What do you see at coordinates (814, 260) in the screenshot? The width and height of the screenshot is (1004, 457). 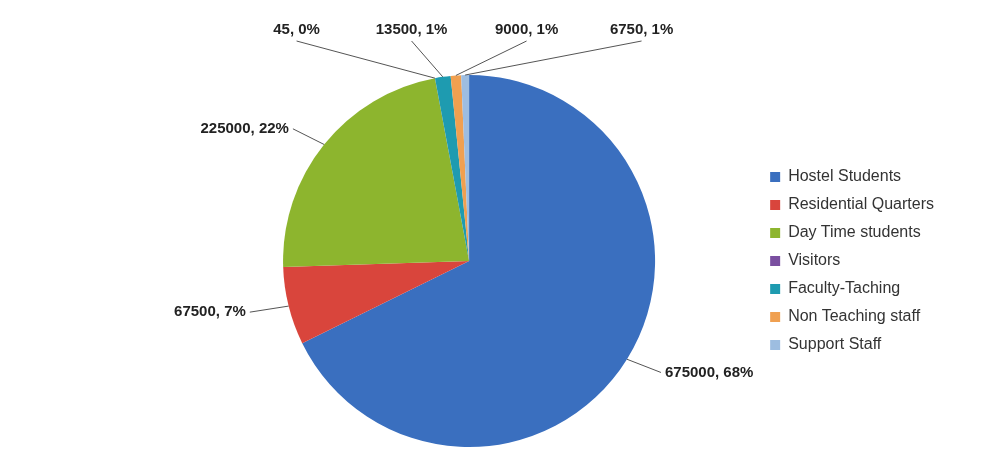 I see `legend-label: Visitors` at bounding box center [814, 260].